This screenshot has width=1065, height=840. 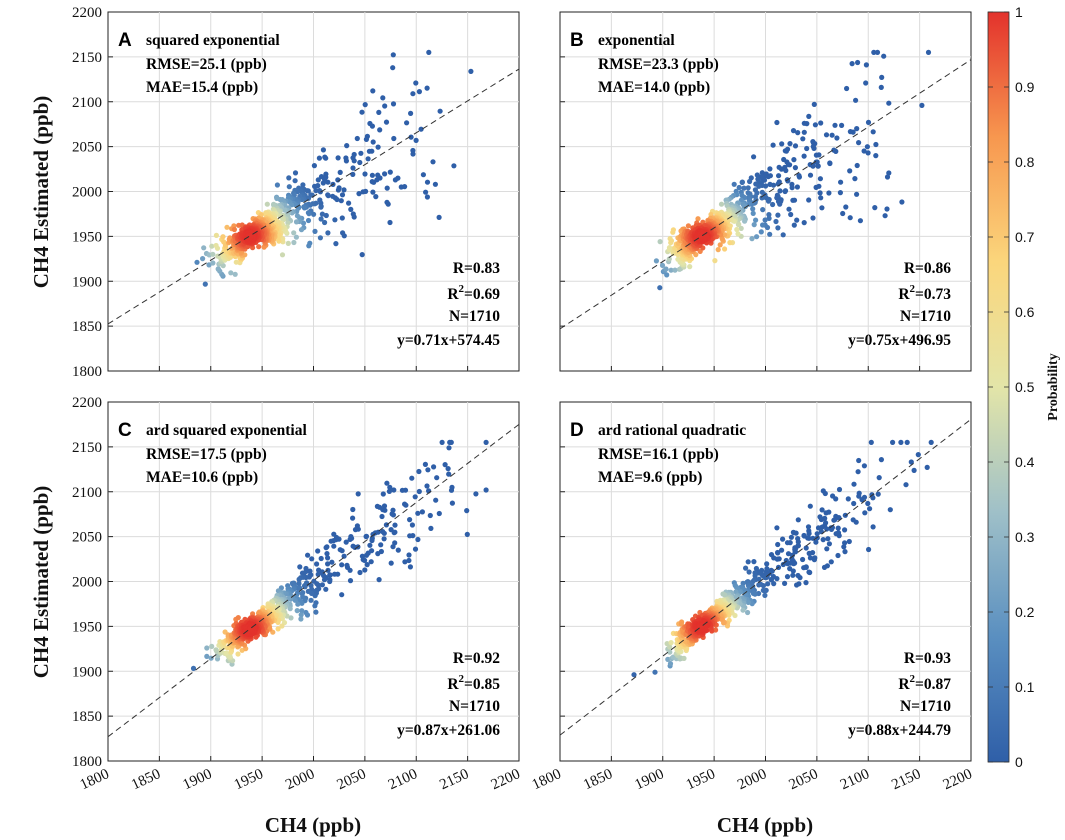 What do you see at coordinates (146, 779) in the screenshot?
I see `x-tick-label: 1850` at bounding box center [146, 779].